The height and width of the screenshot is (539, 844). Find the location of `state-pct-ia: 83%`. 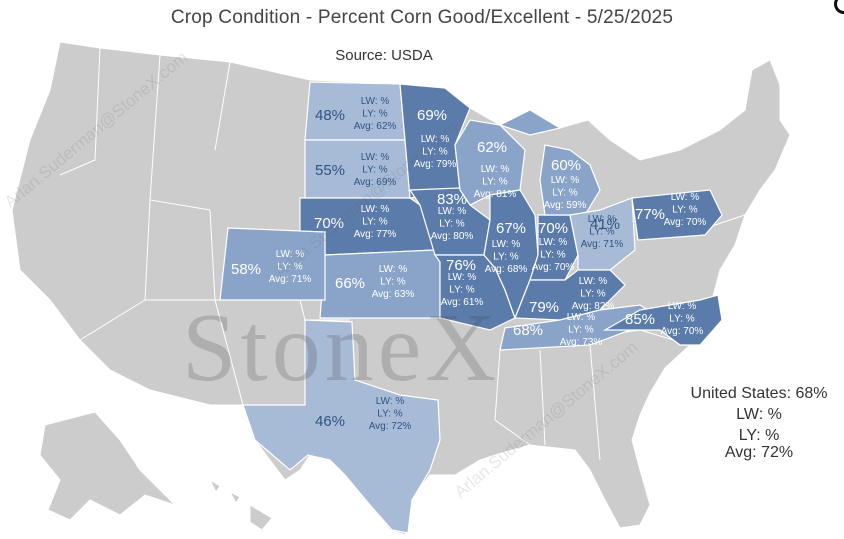

state-pct-ia: 83% is located at coordinates (452, 199).